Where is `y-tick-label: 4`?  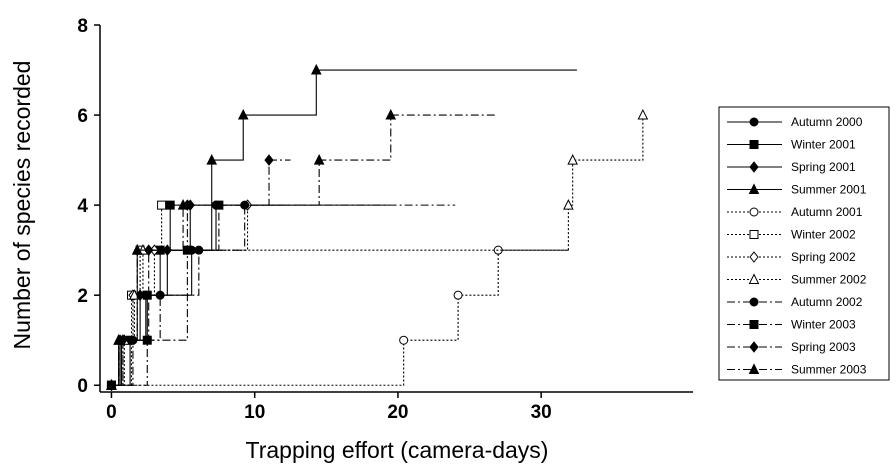 y-tick-label: 4 is located at coordinates (82, 206).